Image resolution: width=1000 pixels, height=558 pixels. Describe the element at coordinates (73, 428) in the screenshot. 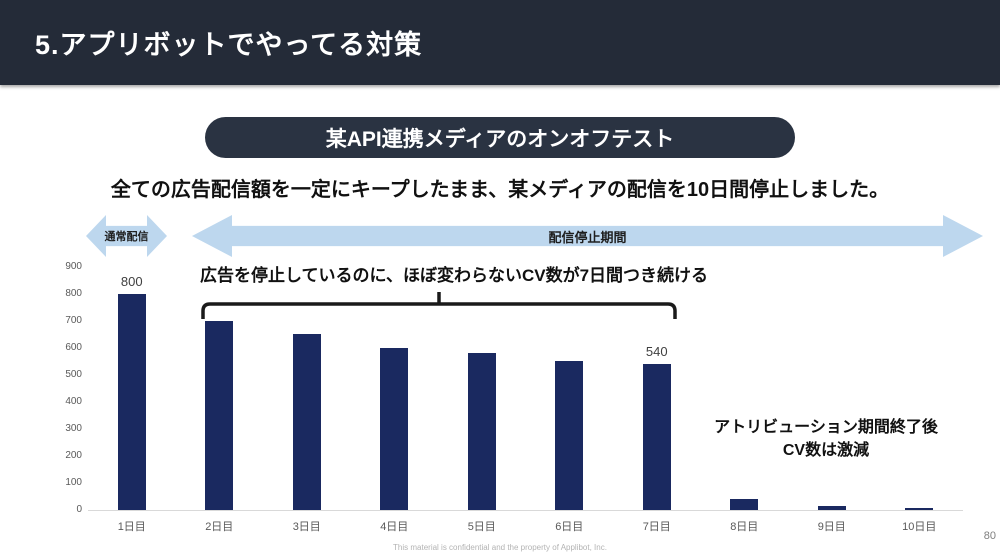

I see `y-tick-300: 300` at that location.